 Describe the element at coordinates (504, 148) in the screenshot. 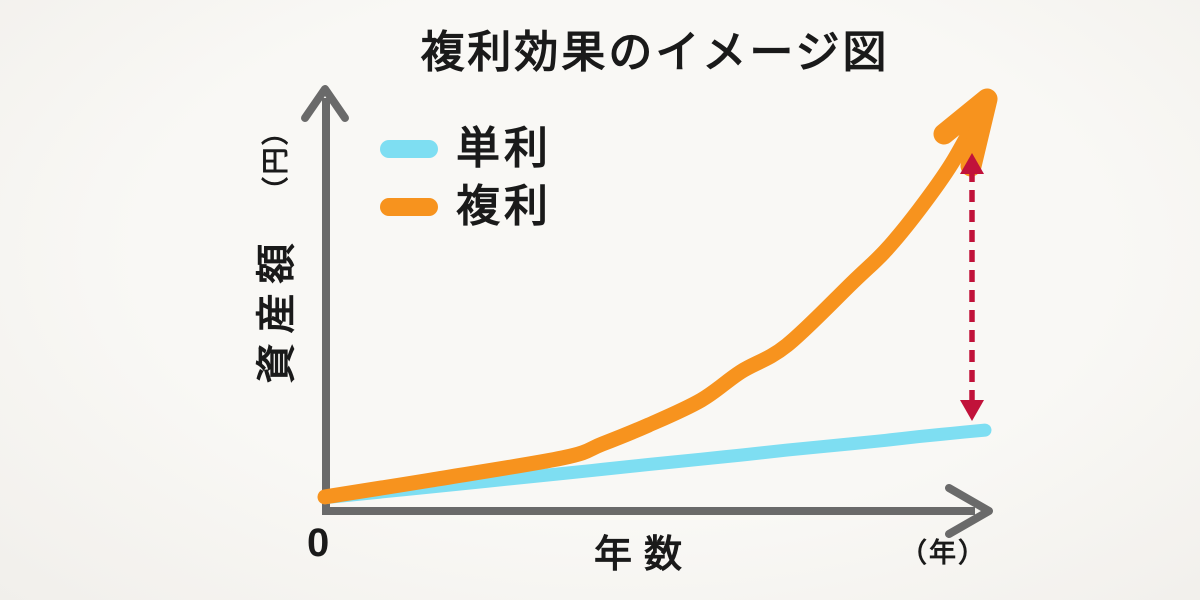

I see `legend-label-simple: 単利` at that location.